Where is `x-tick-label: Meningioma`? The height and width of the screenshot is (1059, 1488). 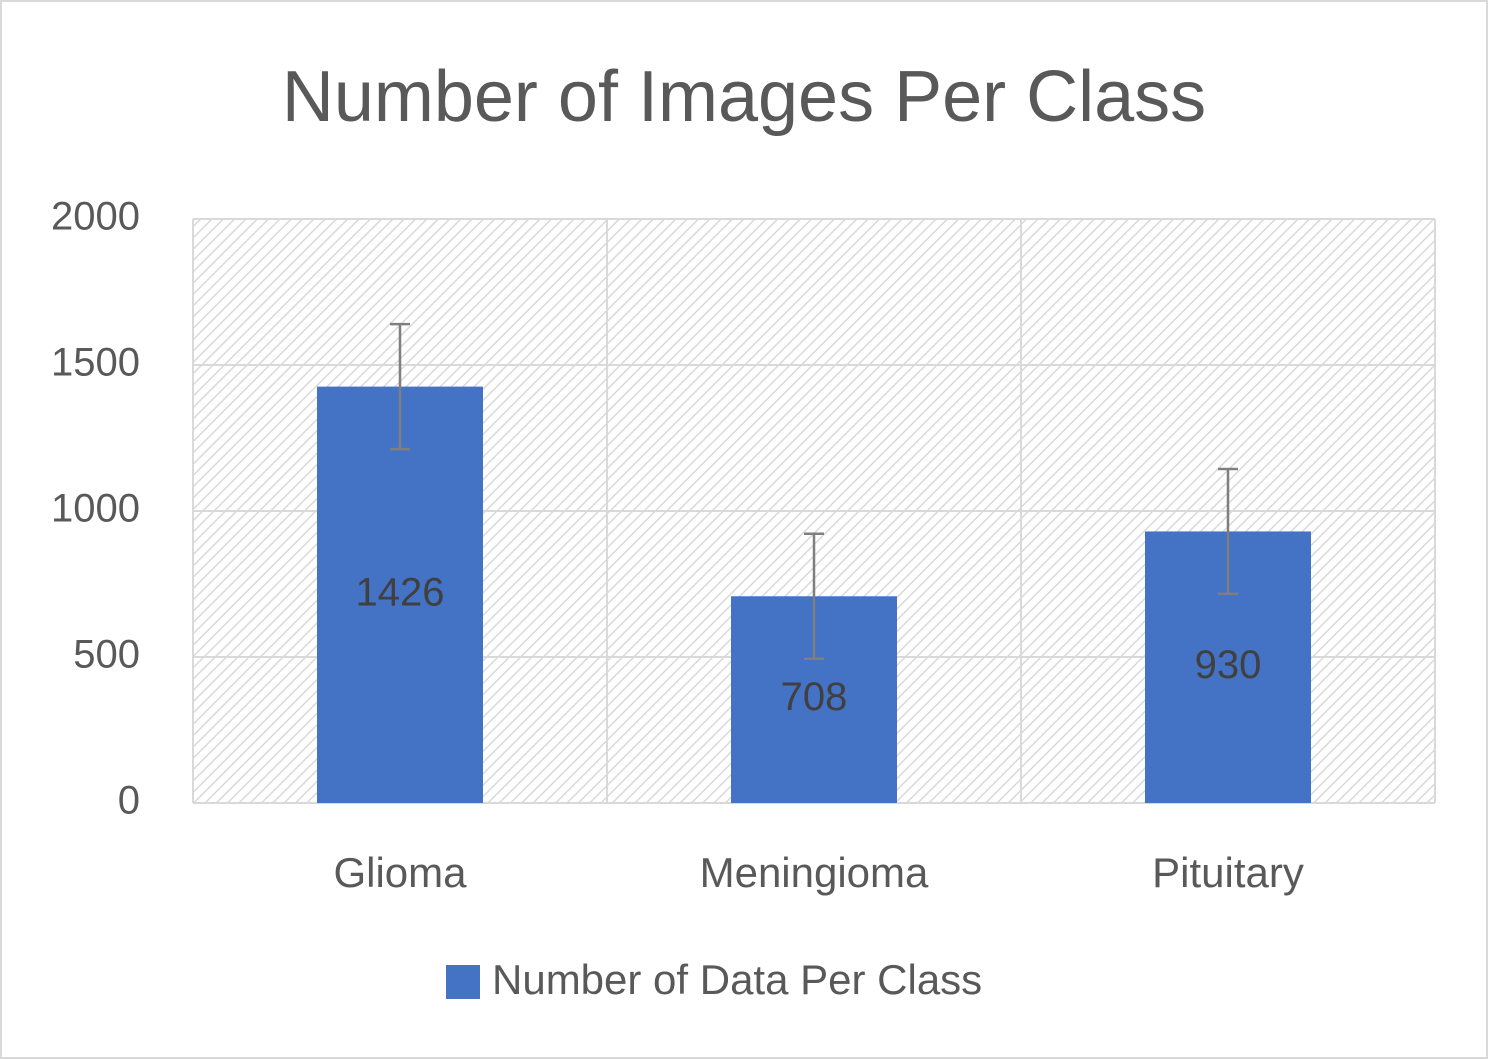 x-tick-label: Meningioma is located at coordinates (814, 872).